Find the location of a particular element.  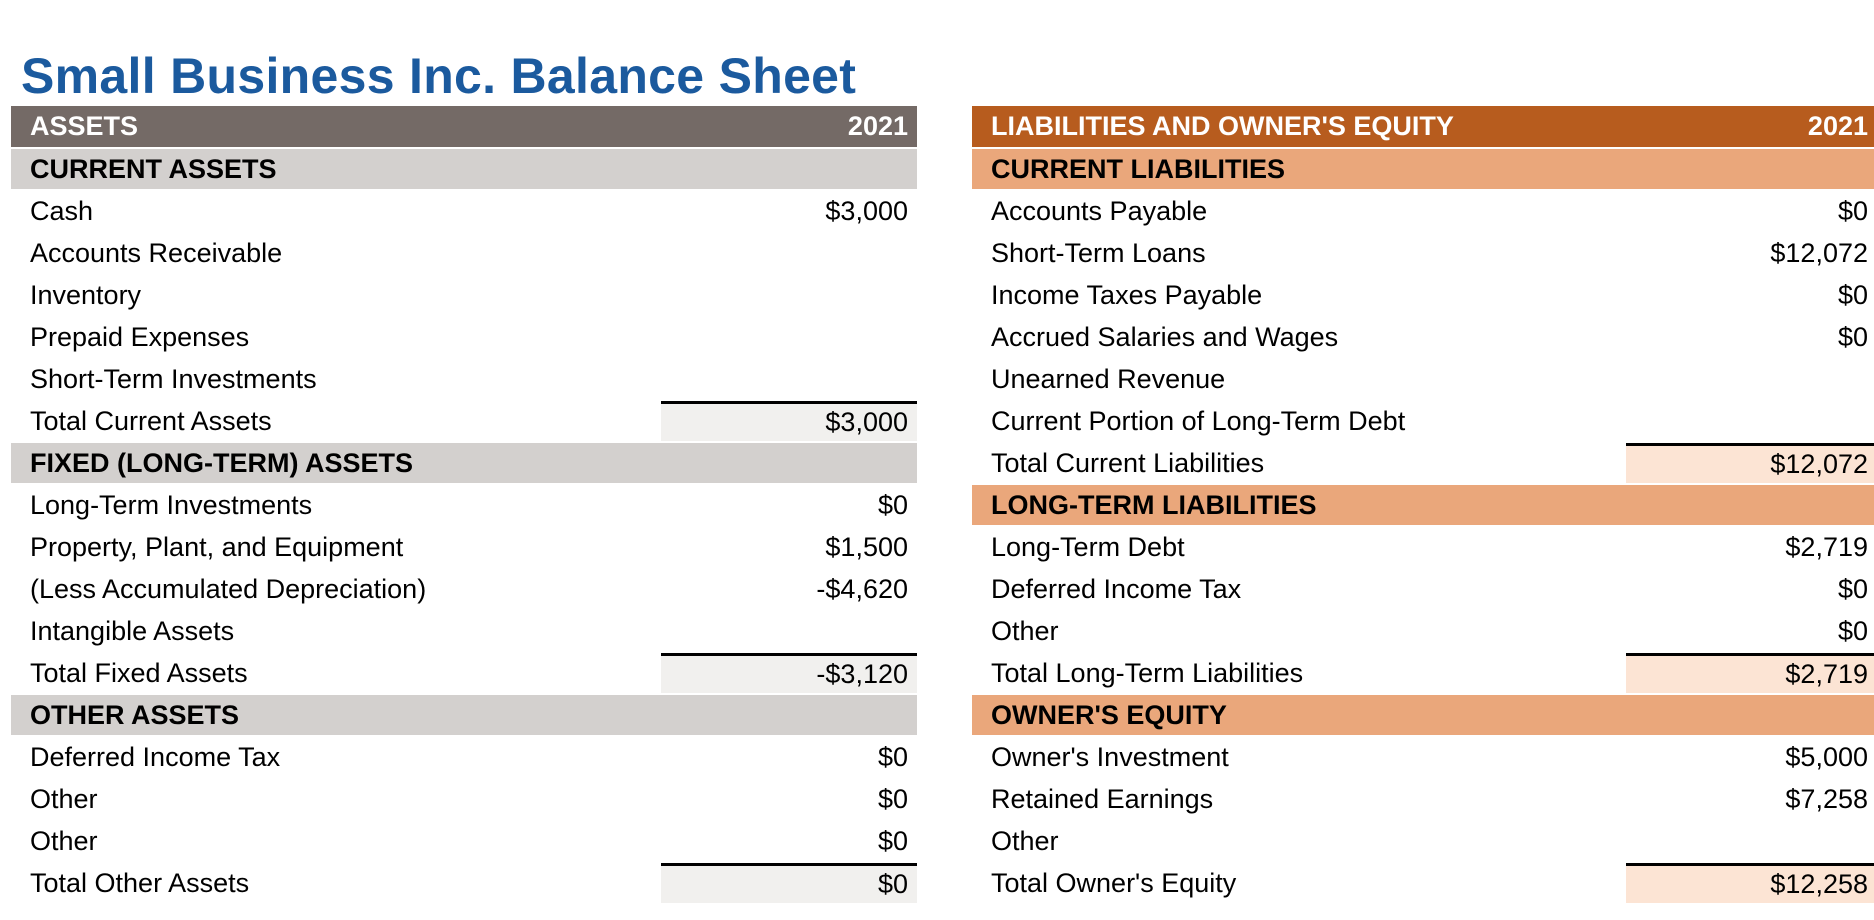

row-label: OWNER'S EQUITY is located at coordinates (1109, 714).